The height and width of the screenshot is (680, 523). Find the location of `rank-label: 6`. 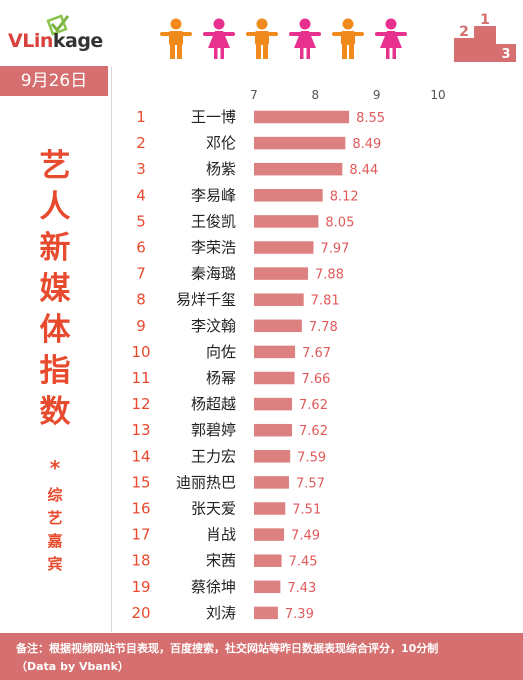

rank-label: 6 is located at coordinates (141, 248).